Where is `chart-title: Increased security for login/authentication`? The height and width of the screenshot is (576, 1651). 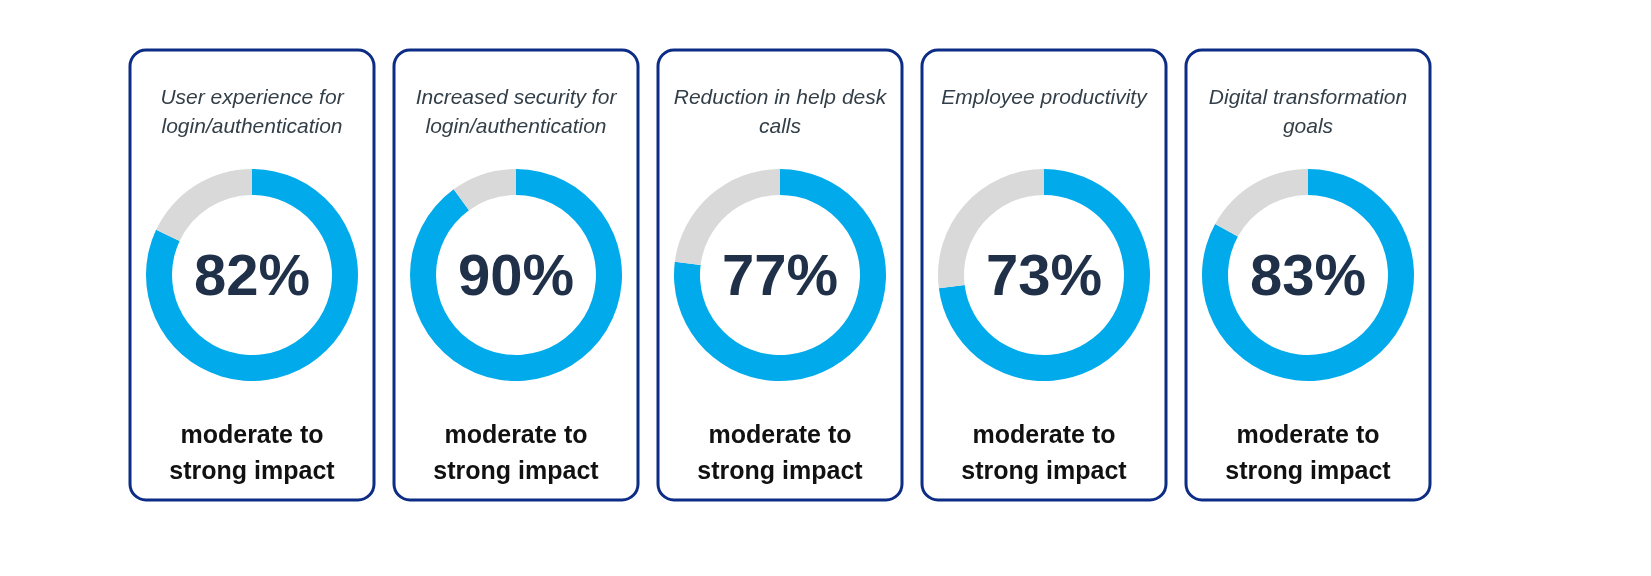 chart-title: Increased security for login/authentication is located at coordinates (516, 111).